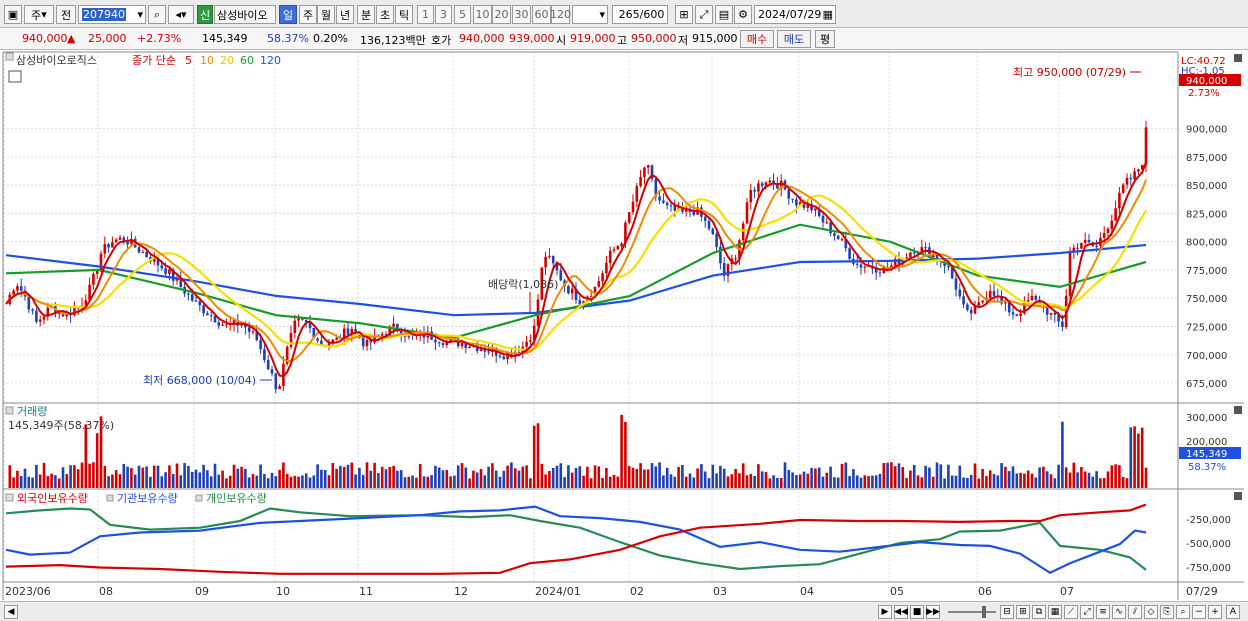  I want to click on volume-panel-close-icon, so click(1238, 410).